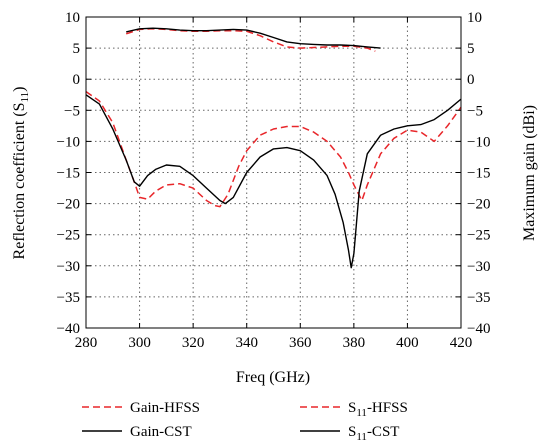  I want to click on left-y-tick-label: −25, so click(68, 236).